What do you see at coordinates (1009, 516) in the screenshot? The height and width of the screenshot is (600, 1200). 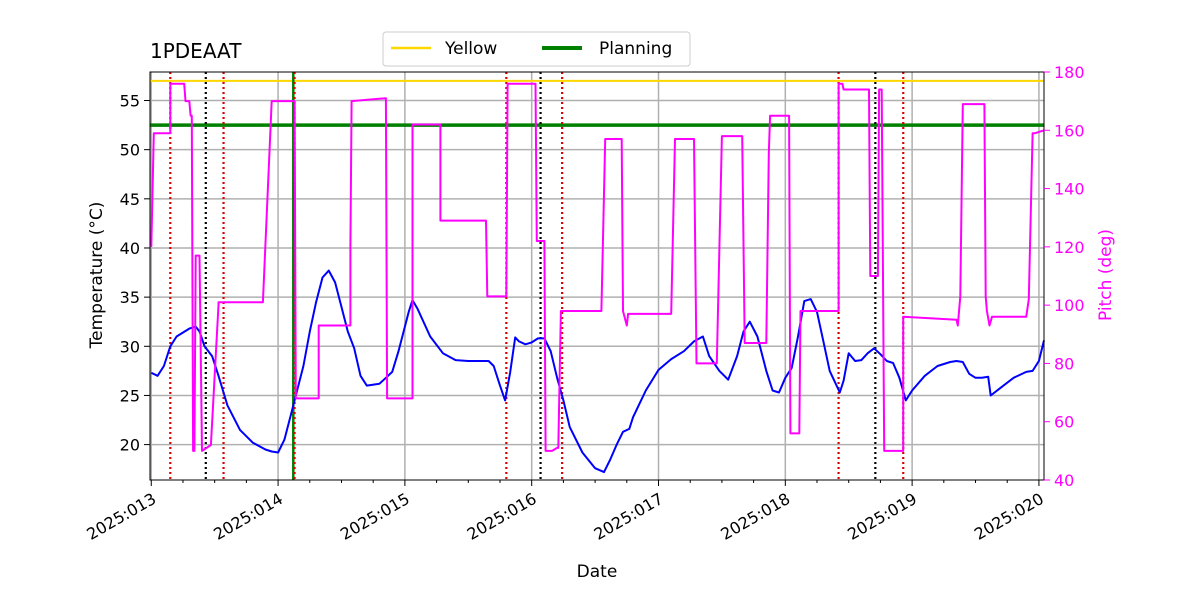 I see `x-tick-label: 2025:020` at bounding box center [1009, 516].